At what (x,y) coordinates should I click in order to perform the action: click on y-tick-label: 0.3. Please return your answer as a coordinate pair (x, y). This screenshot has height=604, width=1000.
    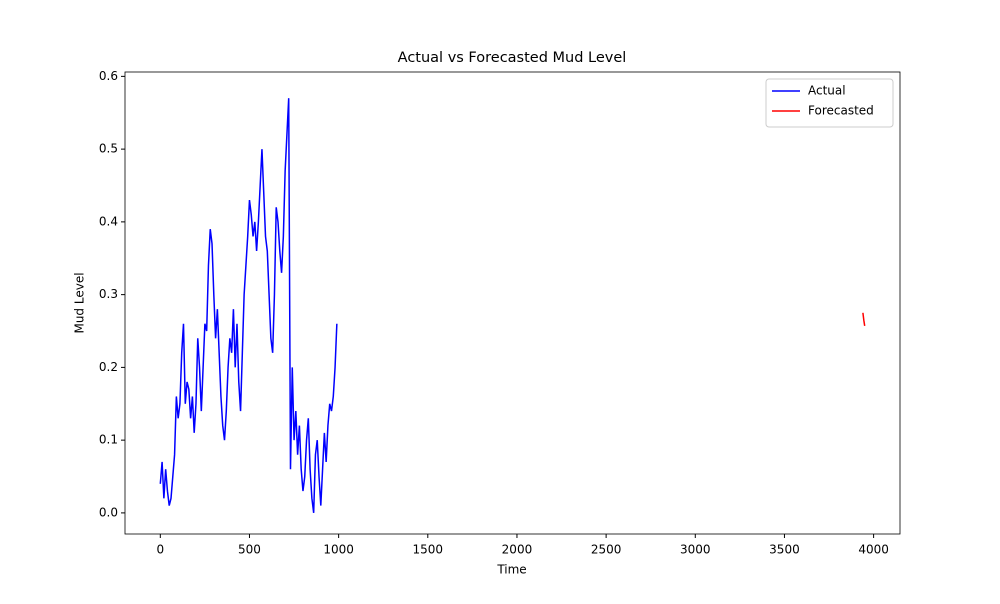
    Looking at the image, I should click on (108, 294).